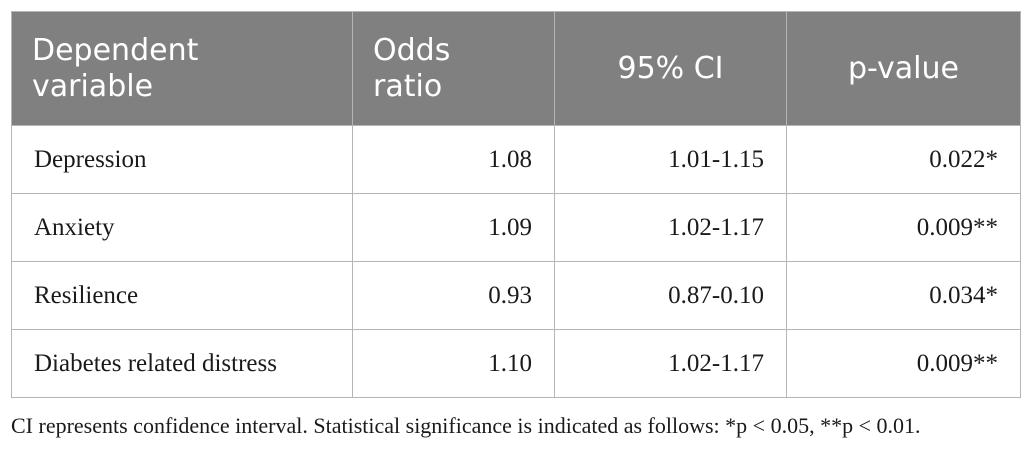  I want to click on header-odds-ratio-line2: ratio, so click(408, 86).